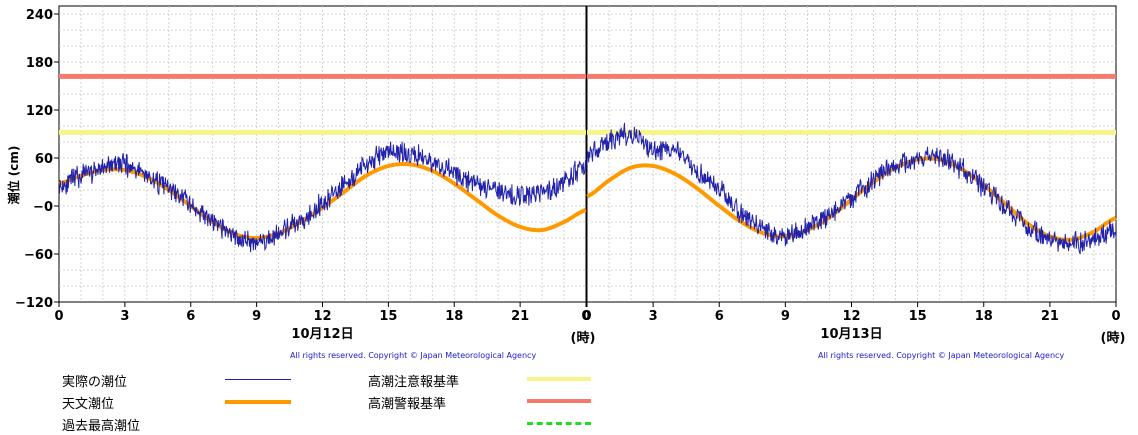 The height and width of the screenshot is (435, 1138). Describe the element at coordinates (13, 175) in the screenshot. I see `y-axis-label: 潮位 (cm)` at that location.